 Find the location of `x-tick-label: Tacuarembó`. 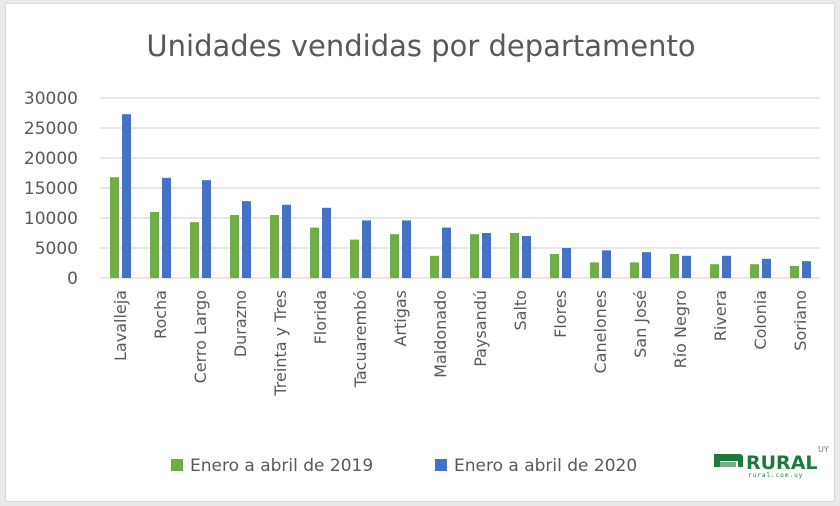

x-tick-label: Tacuarembó is located at coordinates (360, 339).